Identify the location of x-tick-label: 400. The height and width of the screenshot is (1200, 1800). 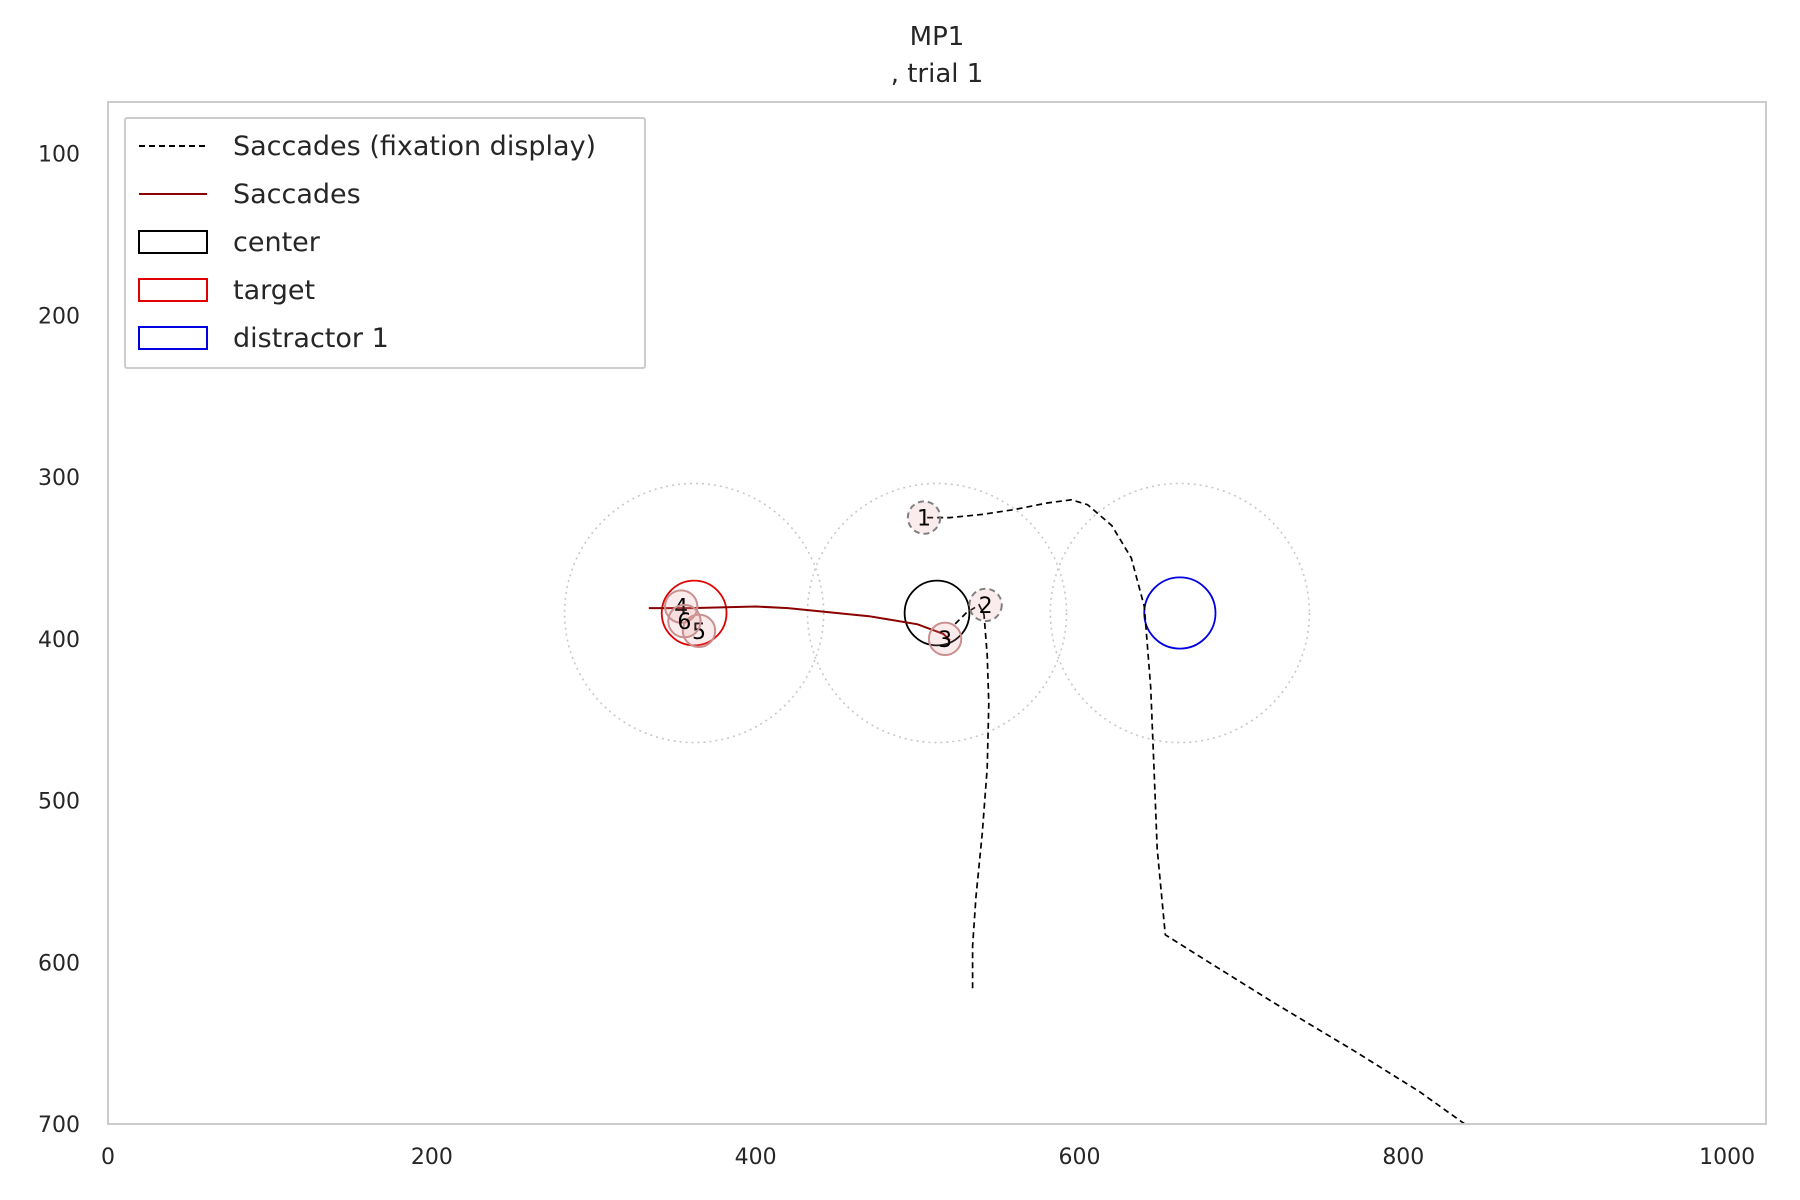
(756, 1157).